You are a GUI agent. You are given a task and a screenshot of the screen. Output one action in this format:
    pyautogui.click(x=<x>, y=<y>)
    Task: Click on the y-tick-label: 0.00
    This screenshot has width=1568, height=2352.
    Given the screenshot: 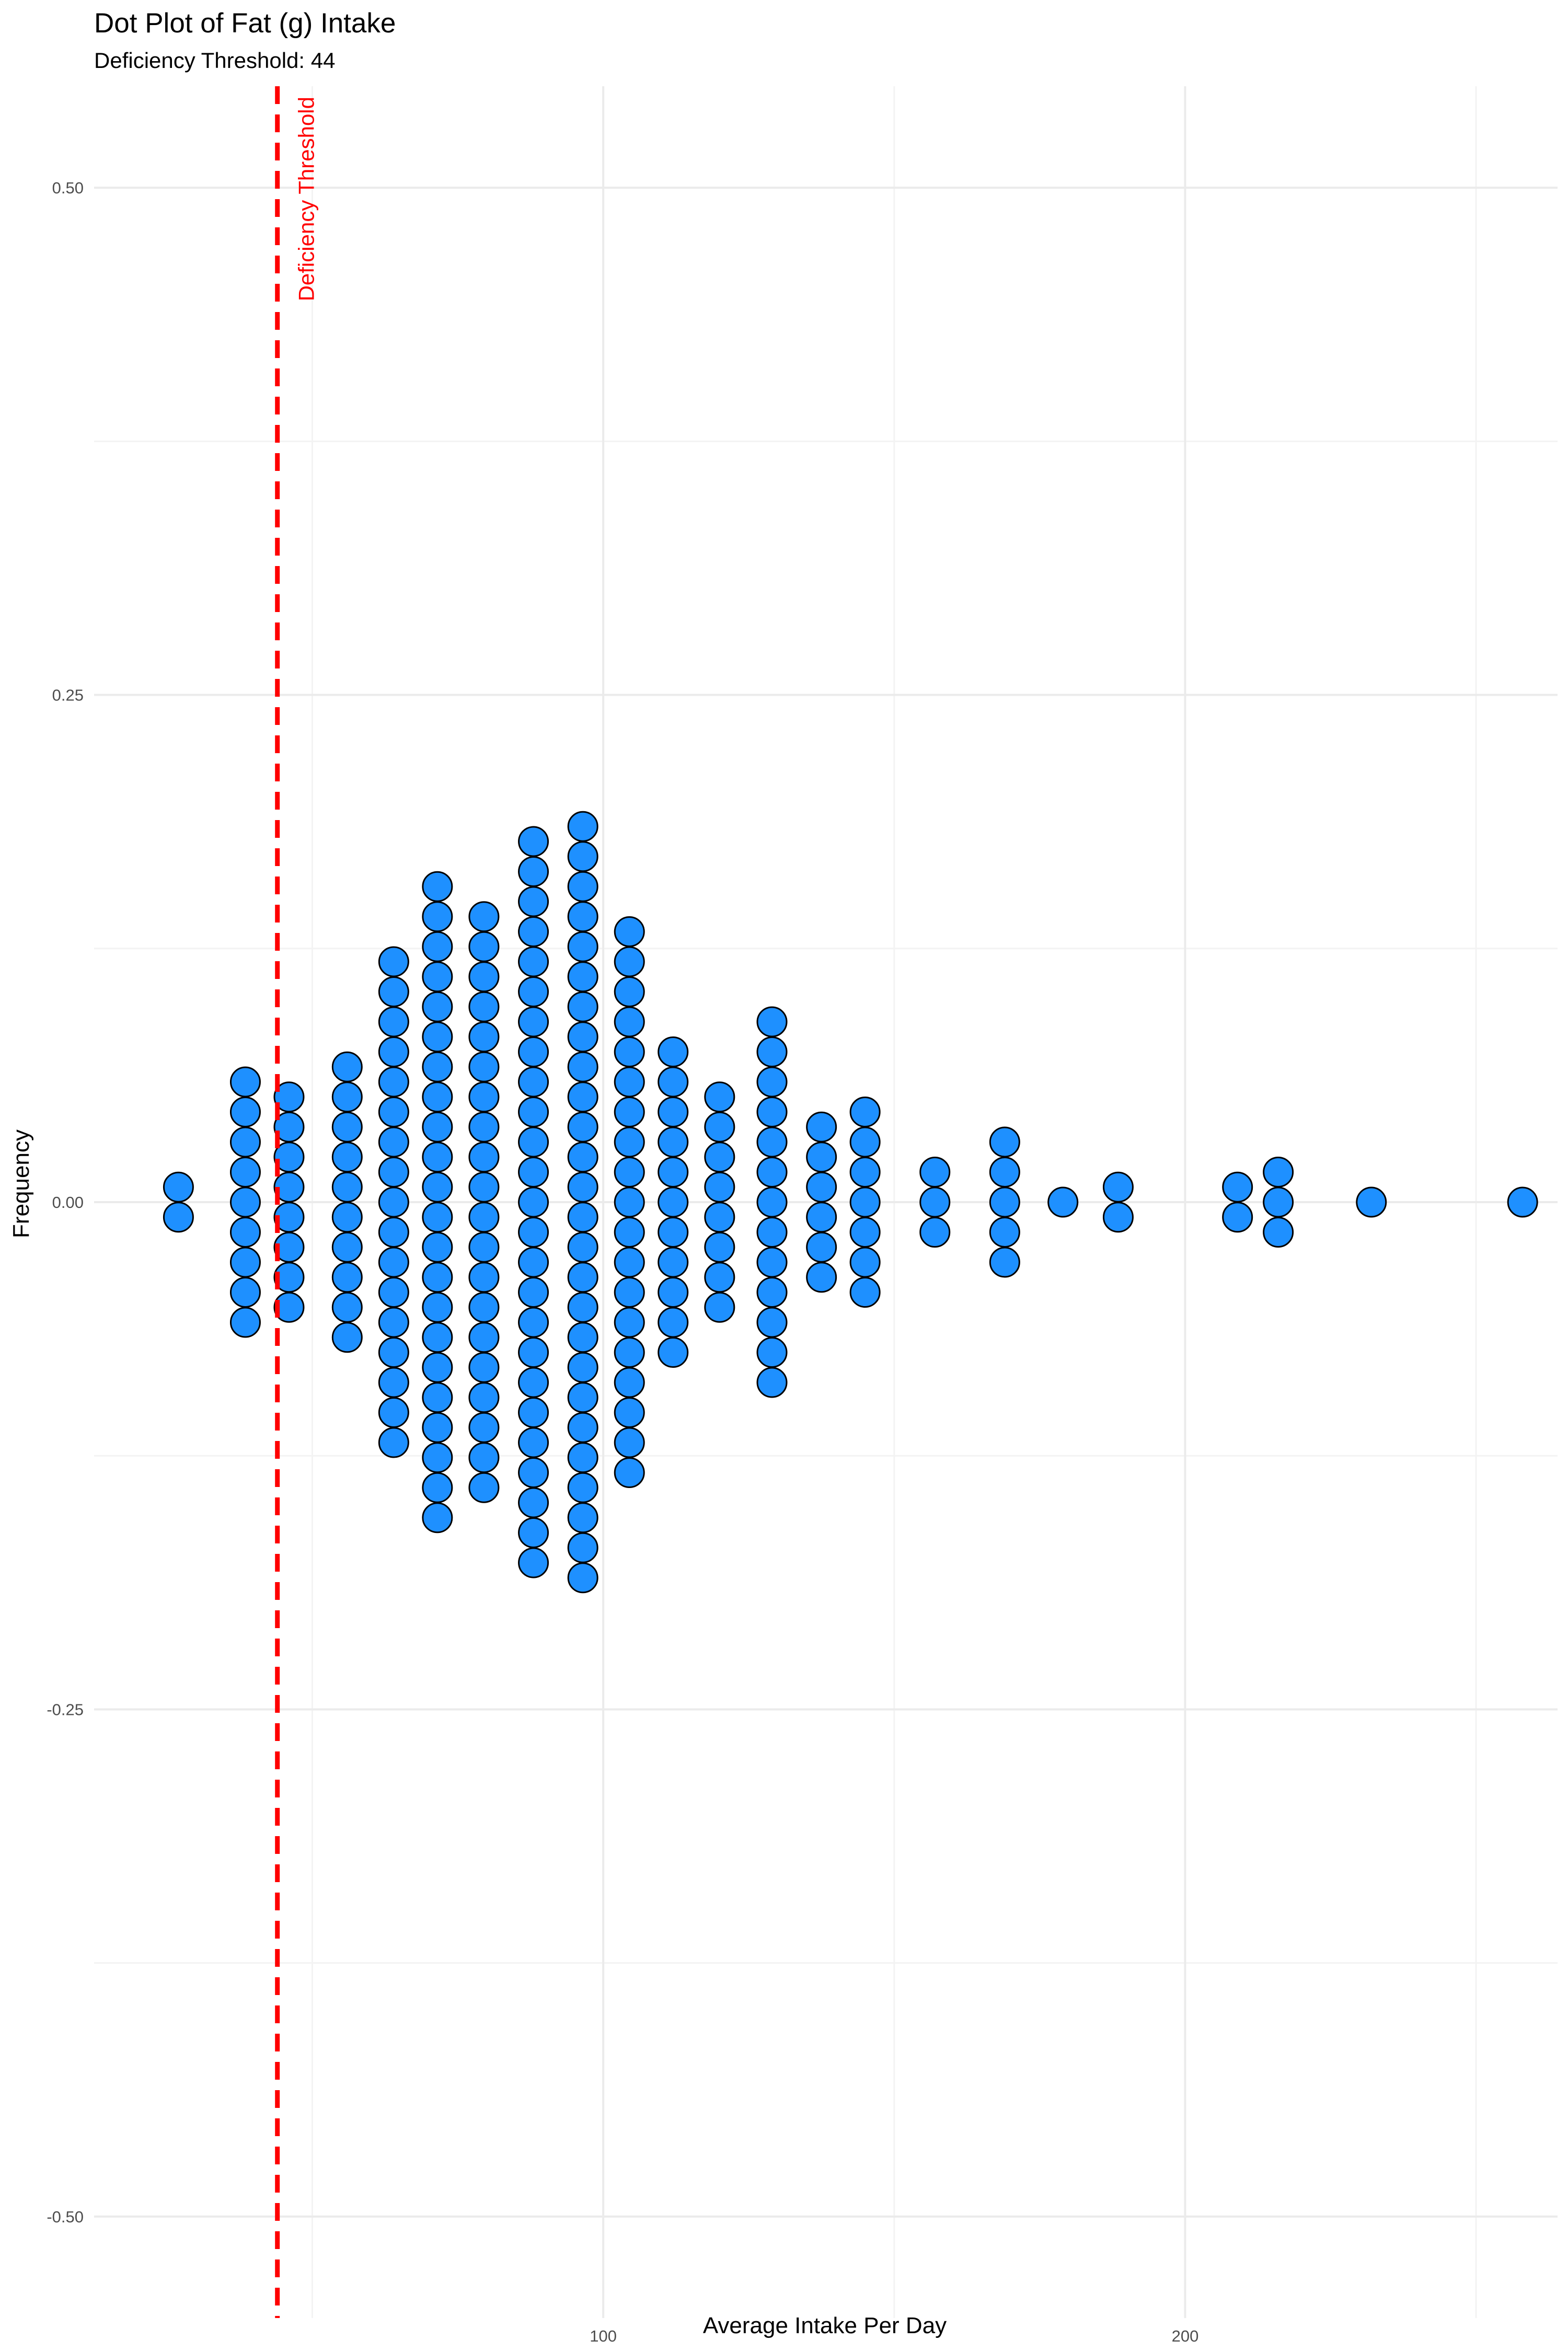 What is the action you would take?
    pyautogui.click(x=68, y=1202)
    